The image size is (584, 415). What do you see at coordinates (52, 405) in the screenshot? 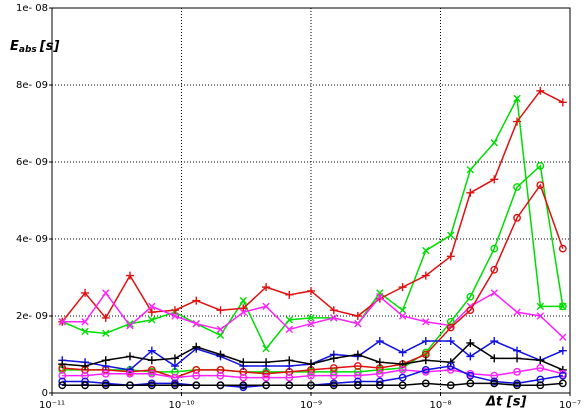
I see `x-tick-label: 10⁻¹¹` at bounding box center [52, 405].